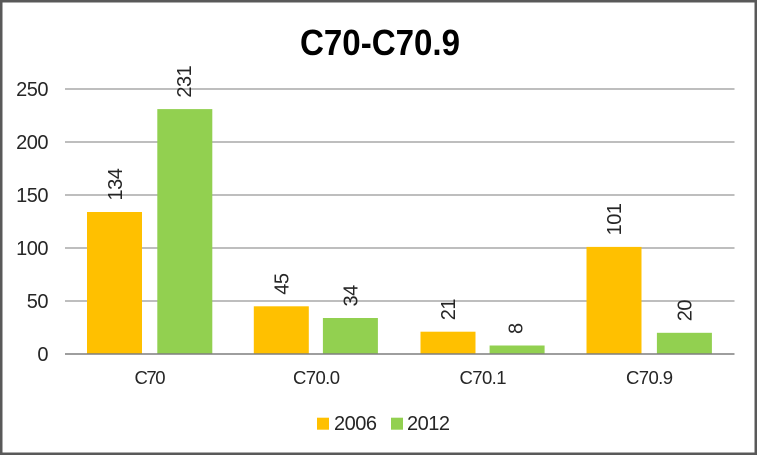 The height and width of the screenshot is (455, 757). Describe the element at coordinates (32, 196) in the screenshot. I see `svg-text: 150` at that location.